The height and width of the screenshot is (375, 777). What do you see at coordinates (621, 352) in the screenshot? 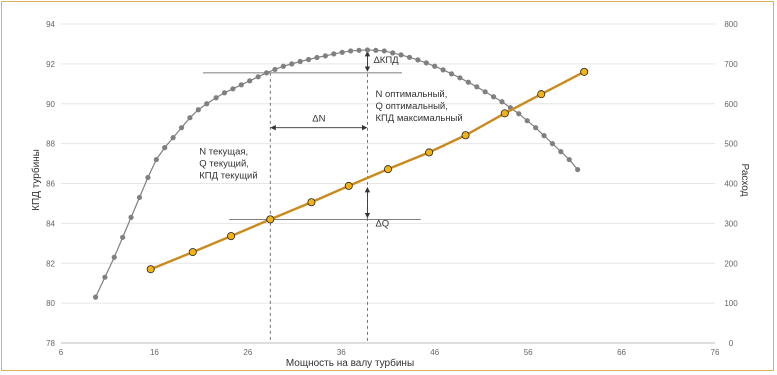
I see `x-tick-label: 66` at bounding box center [621, 352].